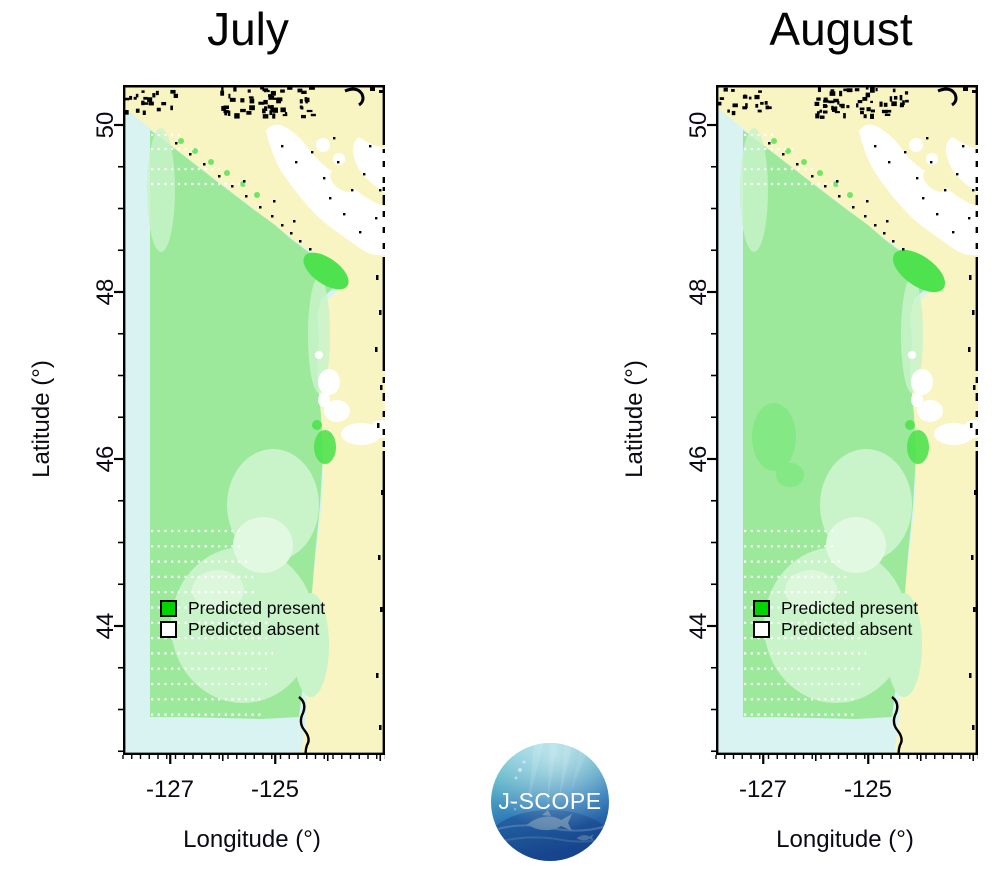 Image resolution: width=1000 pixels, height=879 pixels. I want to click on panel-title-july: July, so click(248, 29).